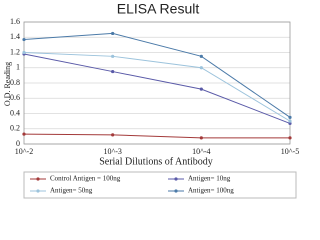 Image resolution: width=320 pixels, height=240 pixels. Describe the element at coordinates (15, 82) in the screenshot. I see `y-tick-label: 0.8` at that location.